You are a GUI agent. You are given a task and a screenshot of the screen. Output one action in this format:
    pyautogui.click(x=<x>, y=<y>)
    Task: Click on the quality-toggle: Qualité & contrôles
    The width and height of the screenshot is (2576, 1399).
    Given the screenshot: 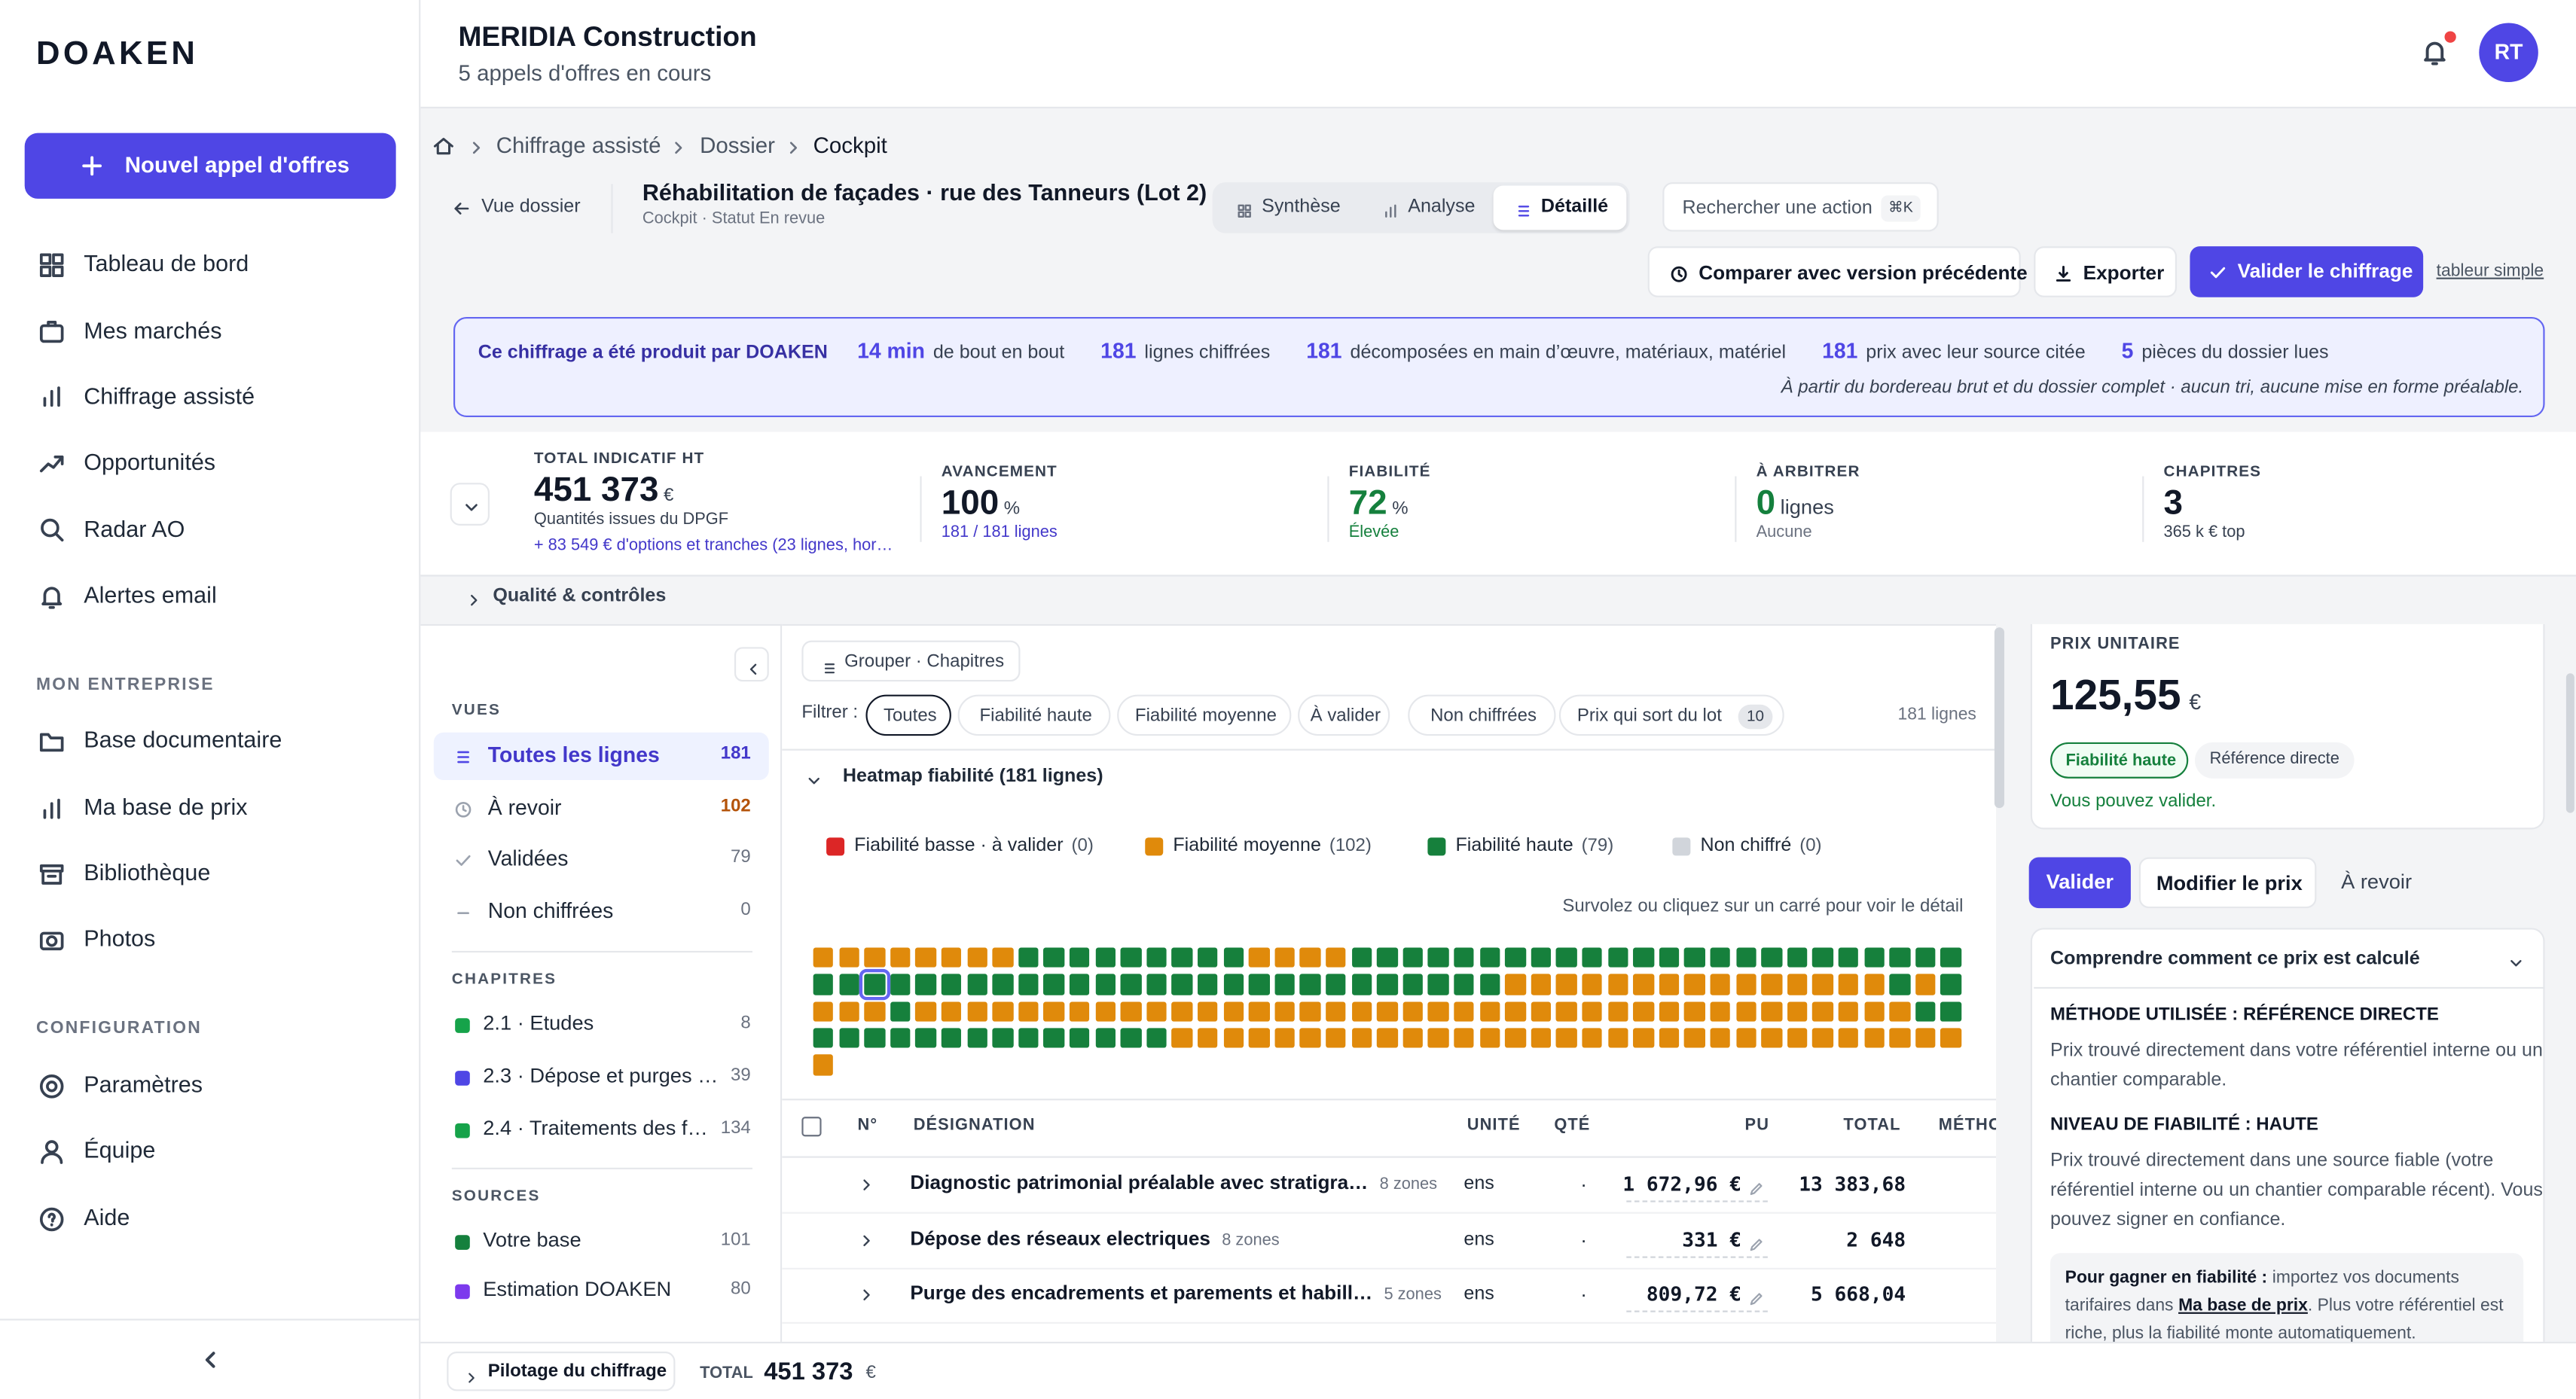 What is the action you would take?
    pyautogui.click(x=580, y=596)
    